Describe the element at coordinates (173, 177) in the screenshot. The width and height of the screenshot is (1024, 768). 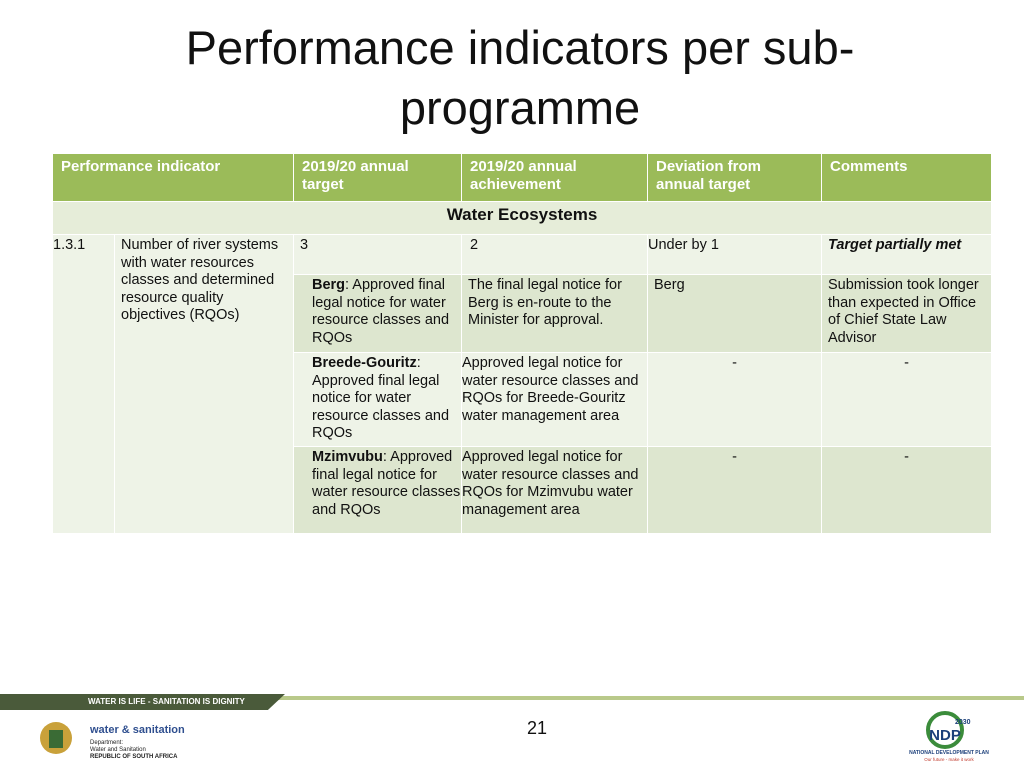
I see `header-cell: Performance indicator` at that location.